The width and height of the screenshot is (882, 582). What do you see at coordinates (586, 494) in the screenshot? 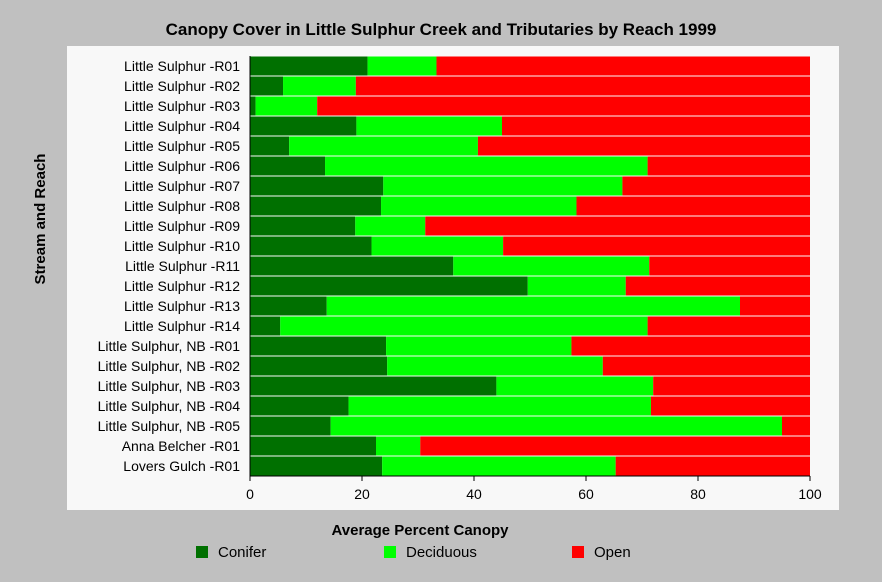
I see `x-tick-label: 60` at bounding box center [586, 494].